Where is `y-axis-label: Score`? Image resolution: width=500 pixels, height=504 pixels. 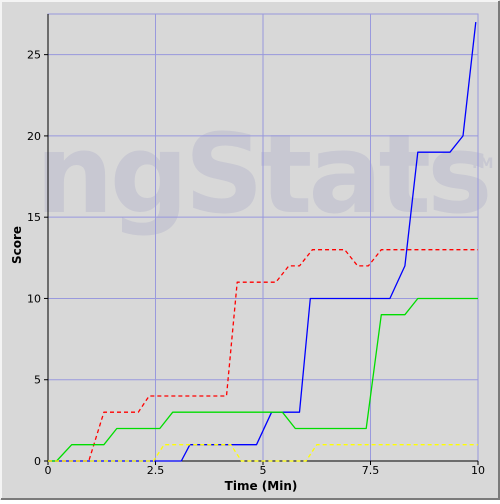
y-axis-label: Score is located at coordinates (17, 245).